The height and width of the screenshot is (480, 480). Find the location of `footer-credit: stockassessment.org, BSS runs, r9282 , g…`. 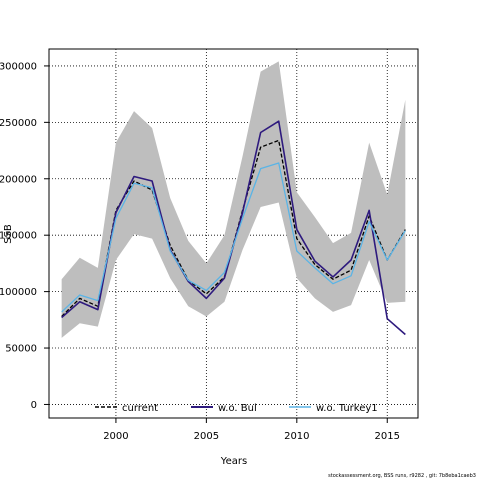

footer-credit: stockassessment.org, BSS runs, r9282 , g… is located at coordinates (402, 476).